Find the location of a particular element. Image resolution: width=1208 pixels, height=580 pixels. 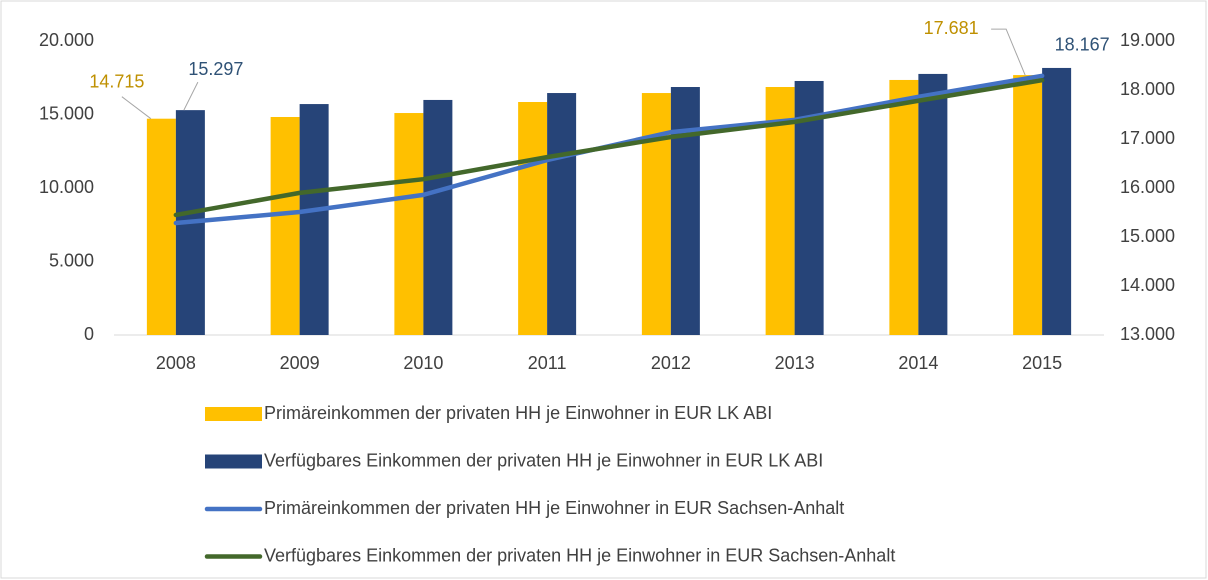

data-label: 14.715 is located at coordinates (116, 81).